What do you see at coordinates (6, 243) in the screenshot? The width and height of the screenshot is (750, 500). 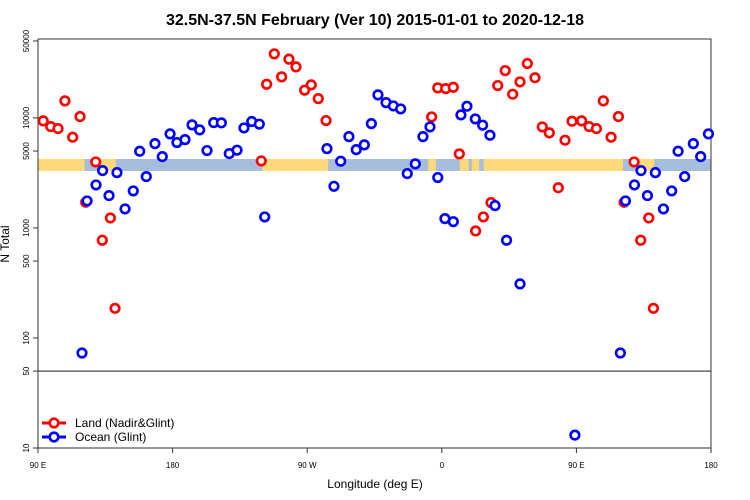 I see `y-axis-label: N Total` at bounding box center [6, 243].